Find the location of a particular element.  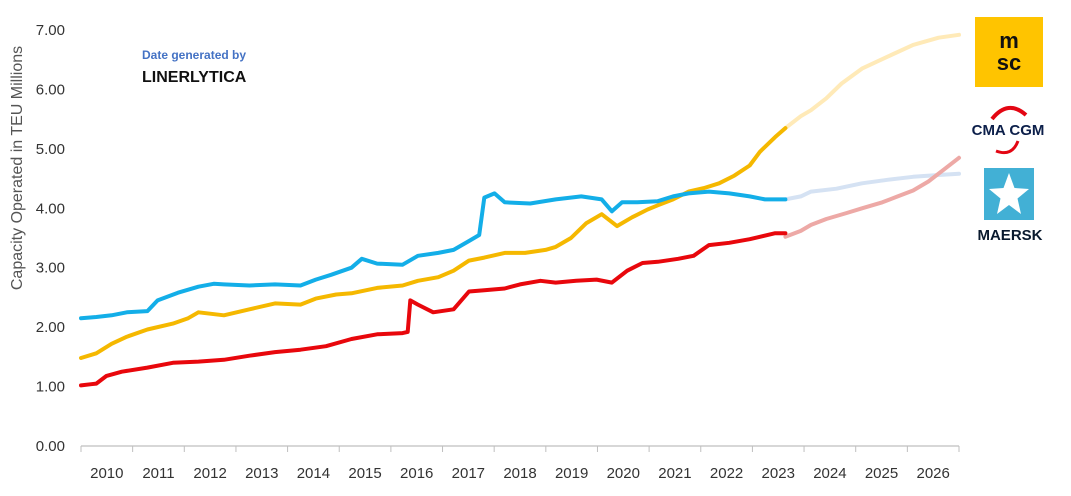

x-tick-label: 2011 is located at coordinates (158, 473).